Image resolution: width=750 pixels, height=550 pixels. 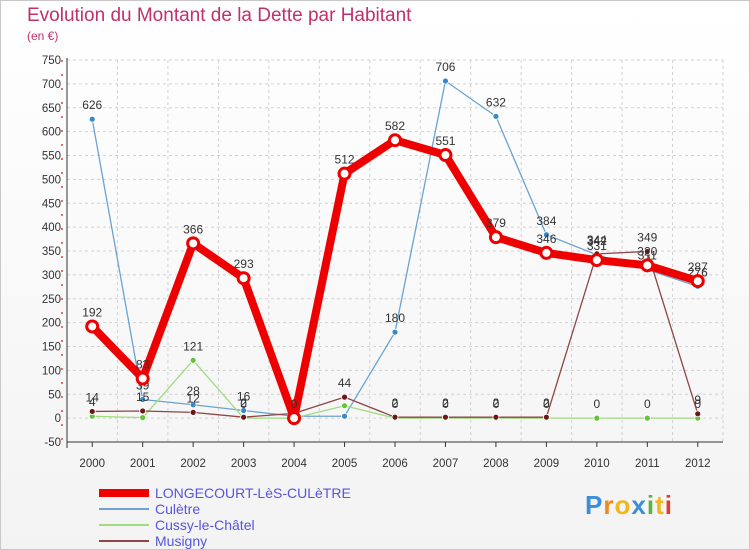 What do you see at coordinates (698, 267) in the screenshot?
I see `data-label: 287` at bounding box center [698, 267].